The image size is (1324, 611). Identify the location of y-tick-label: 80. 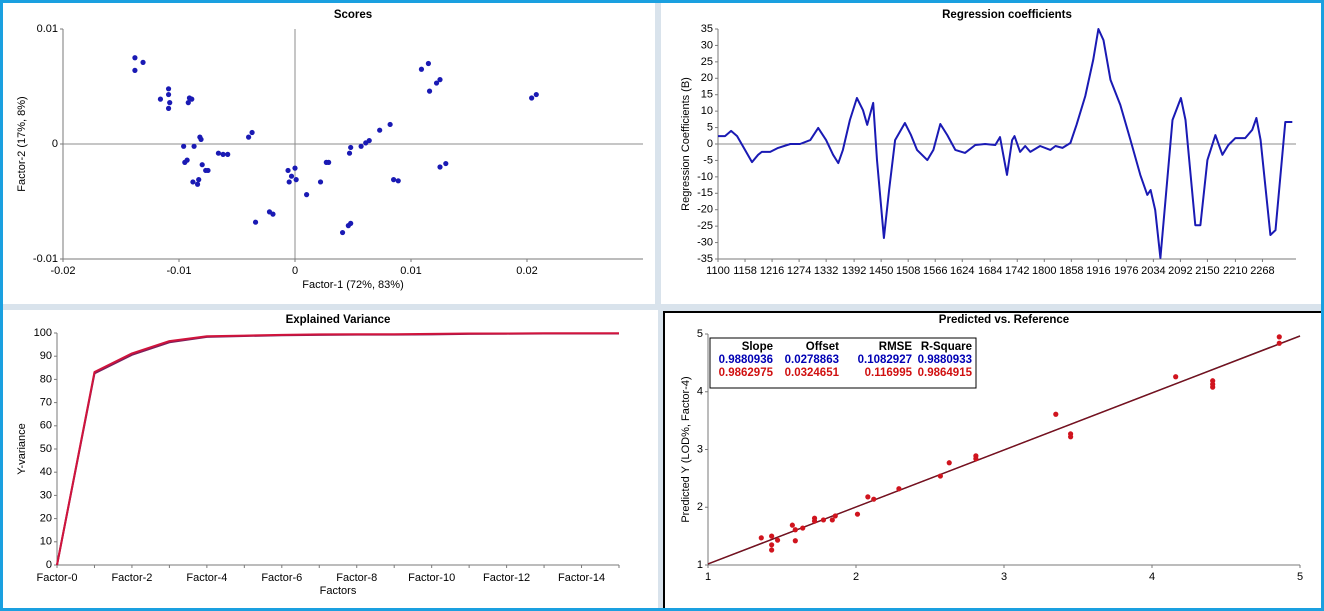
(46, 379).